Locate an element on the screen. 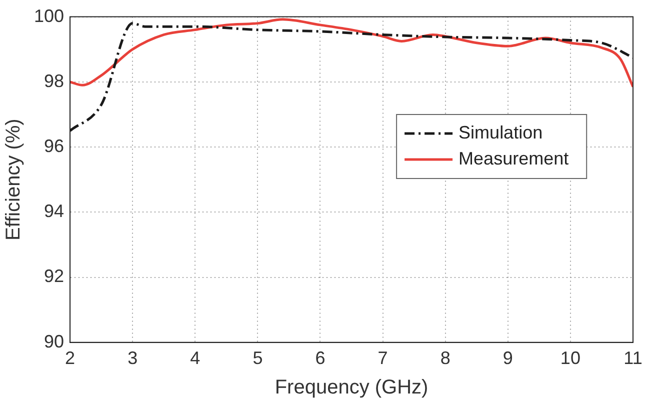  x-tick-label: 10 is located at coordinates (570, 358).